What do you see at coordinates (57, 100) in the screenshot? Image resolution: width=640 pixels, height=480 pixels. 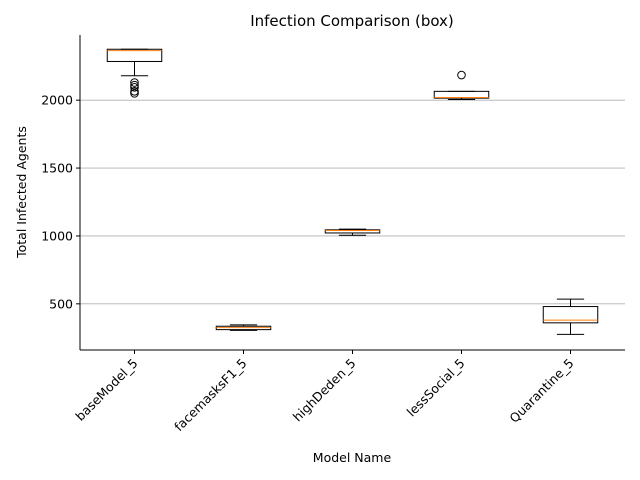 I see `y-tick-label: 2000` at bounding box center [57, 100].